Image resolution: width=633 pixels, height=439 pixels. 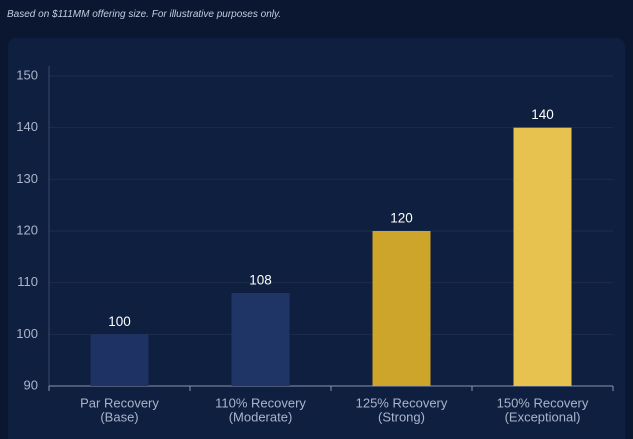 I want to click on x-tick-label: Par Recovery, so click(x=119, y=402).